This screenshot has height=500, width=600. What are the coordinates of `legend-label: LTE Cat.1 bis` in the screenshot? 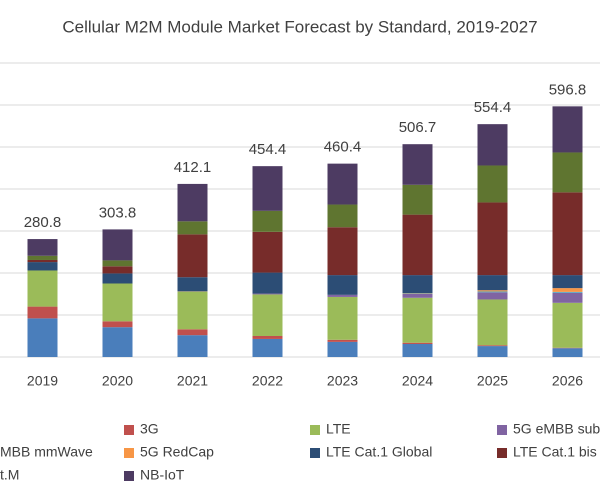 It's located at (555, 452).